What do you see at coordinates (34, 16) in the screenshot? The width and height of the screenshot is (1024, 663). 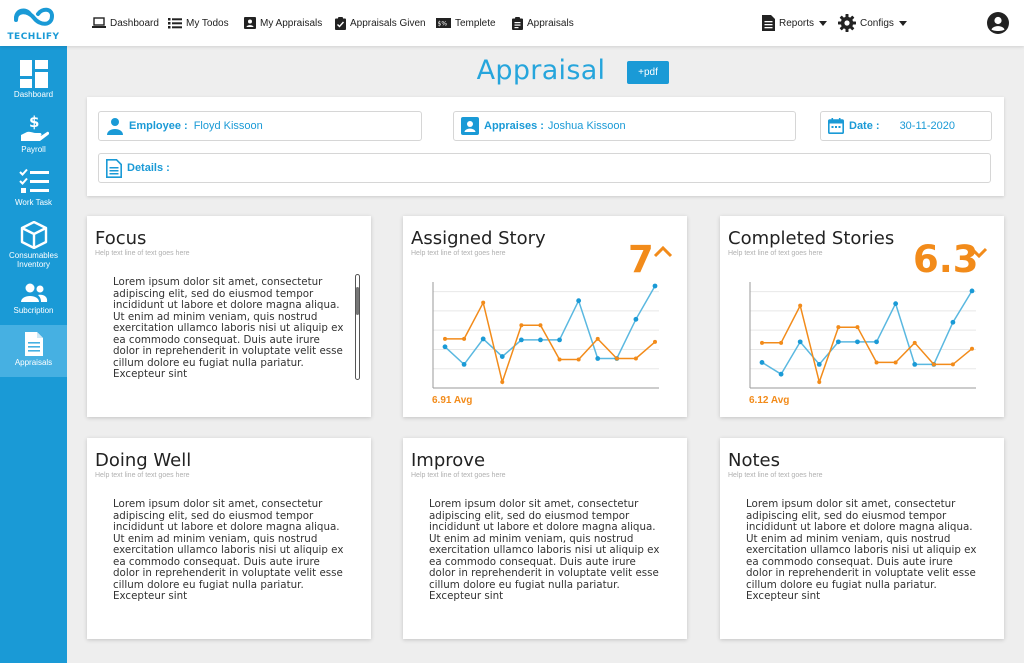 I see `infinity-logo-icon` at bounding box center [34, 16].